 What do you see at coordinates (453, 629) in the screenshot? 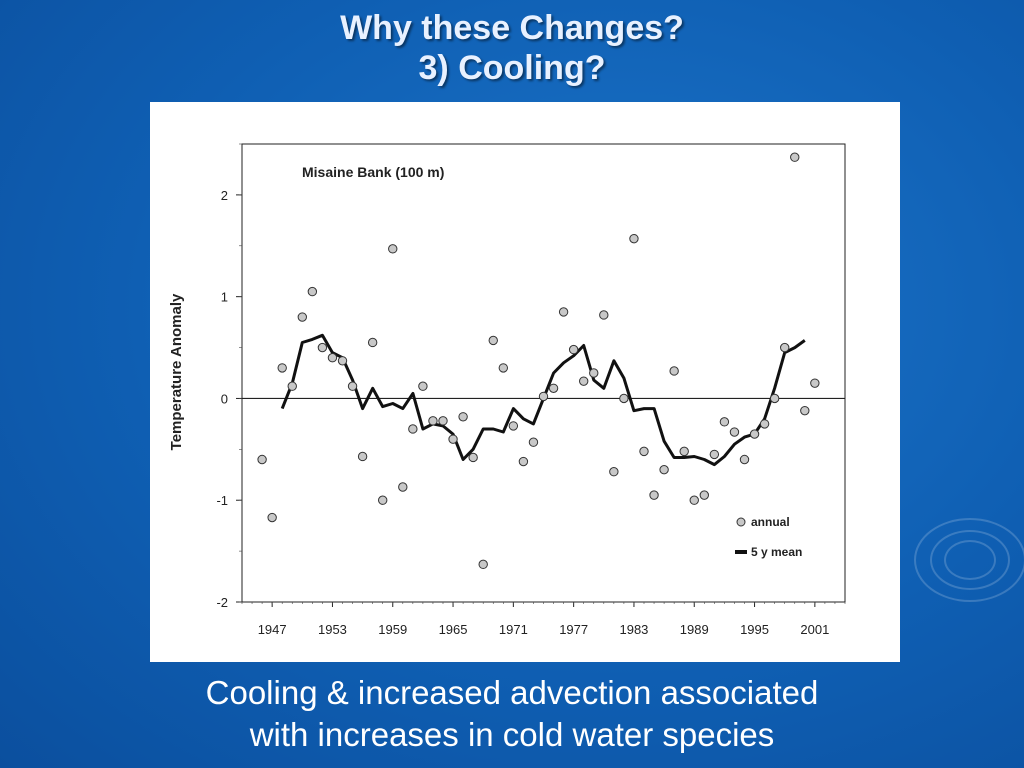
I see `x-tick-label: 1965` at bounding box center [453, 629].